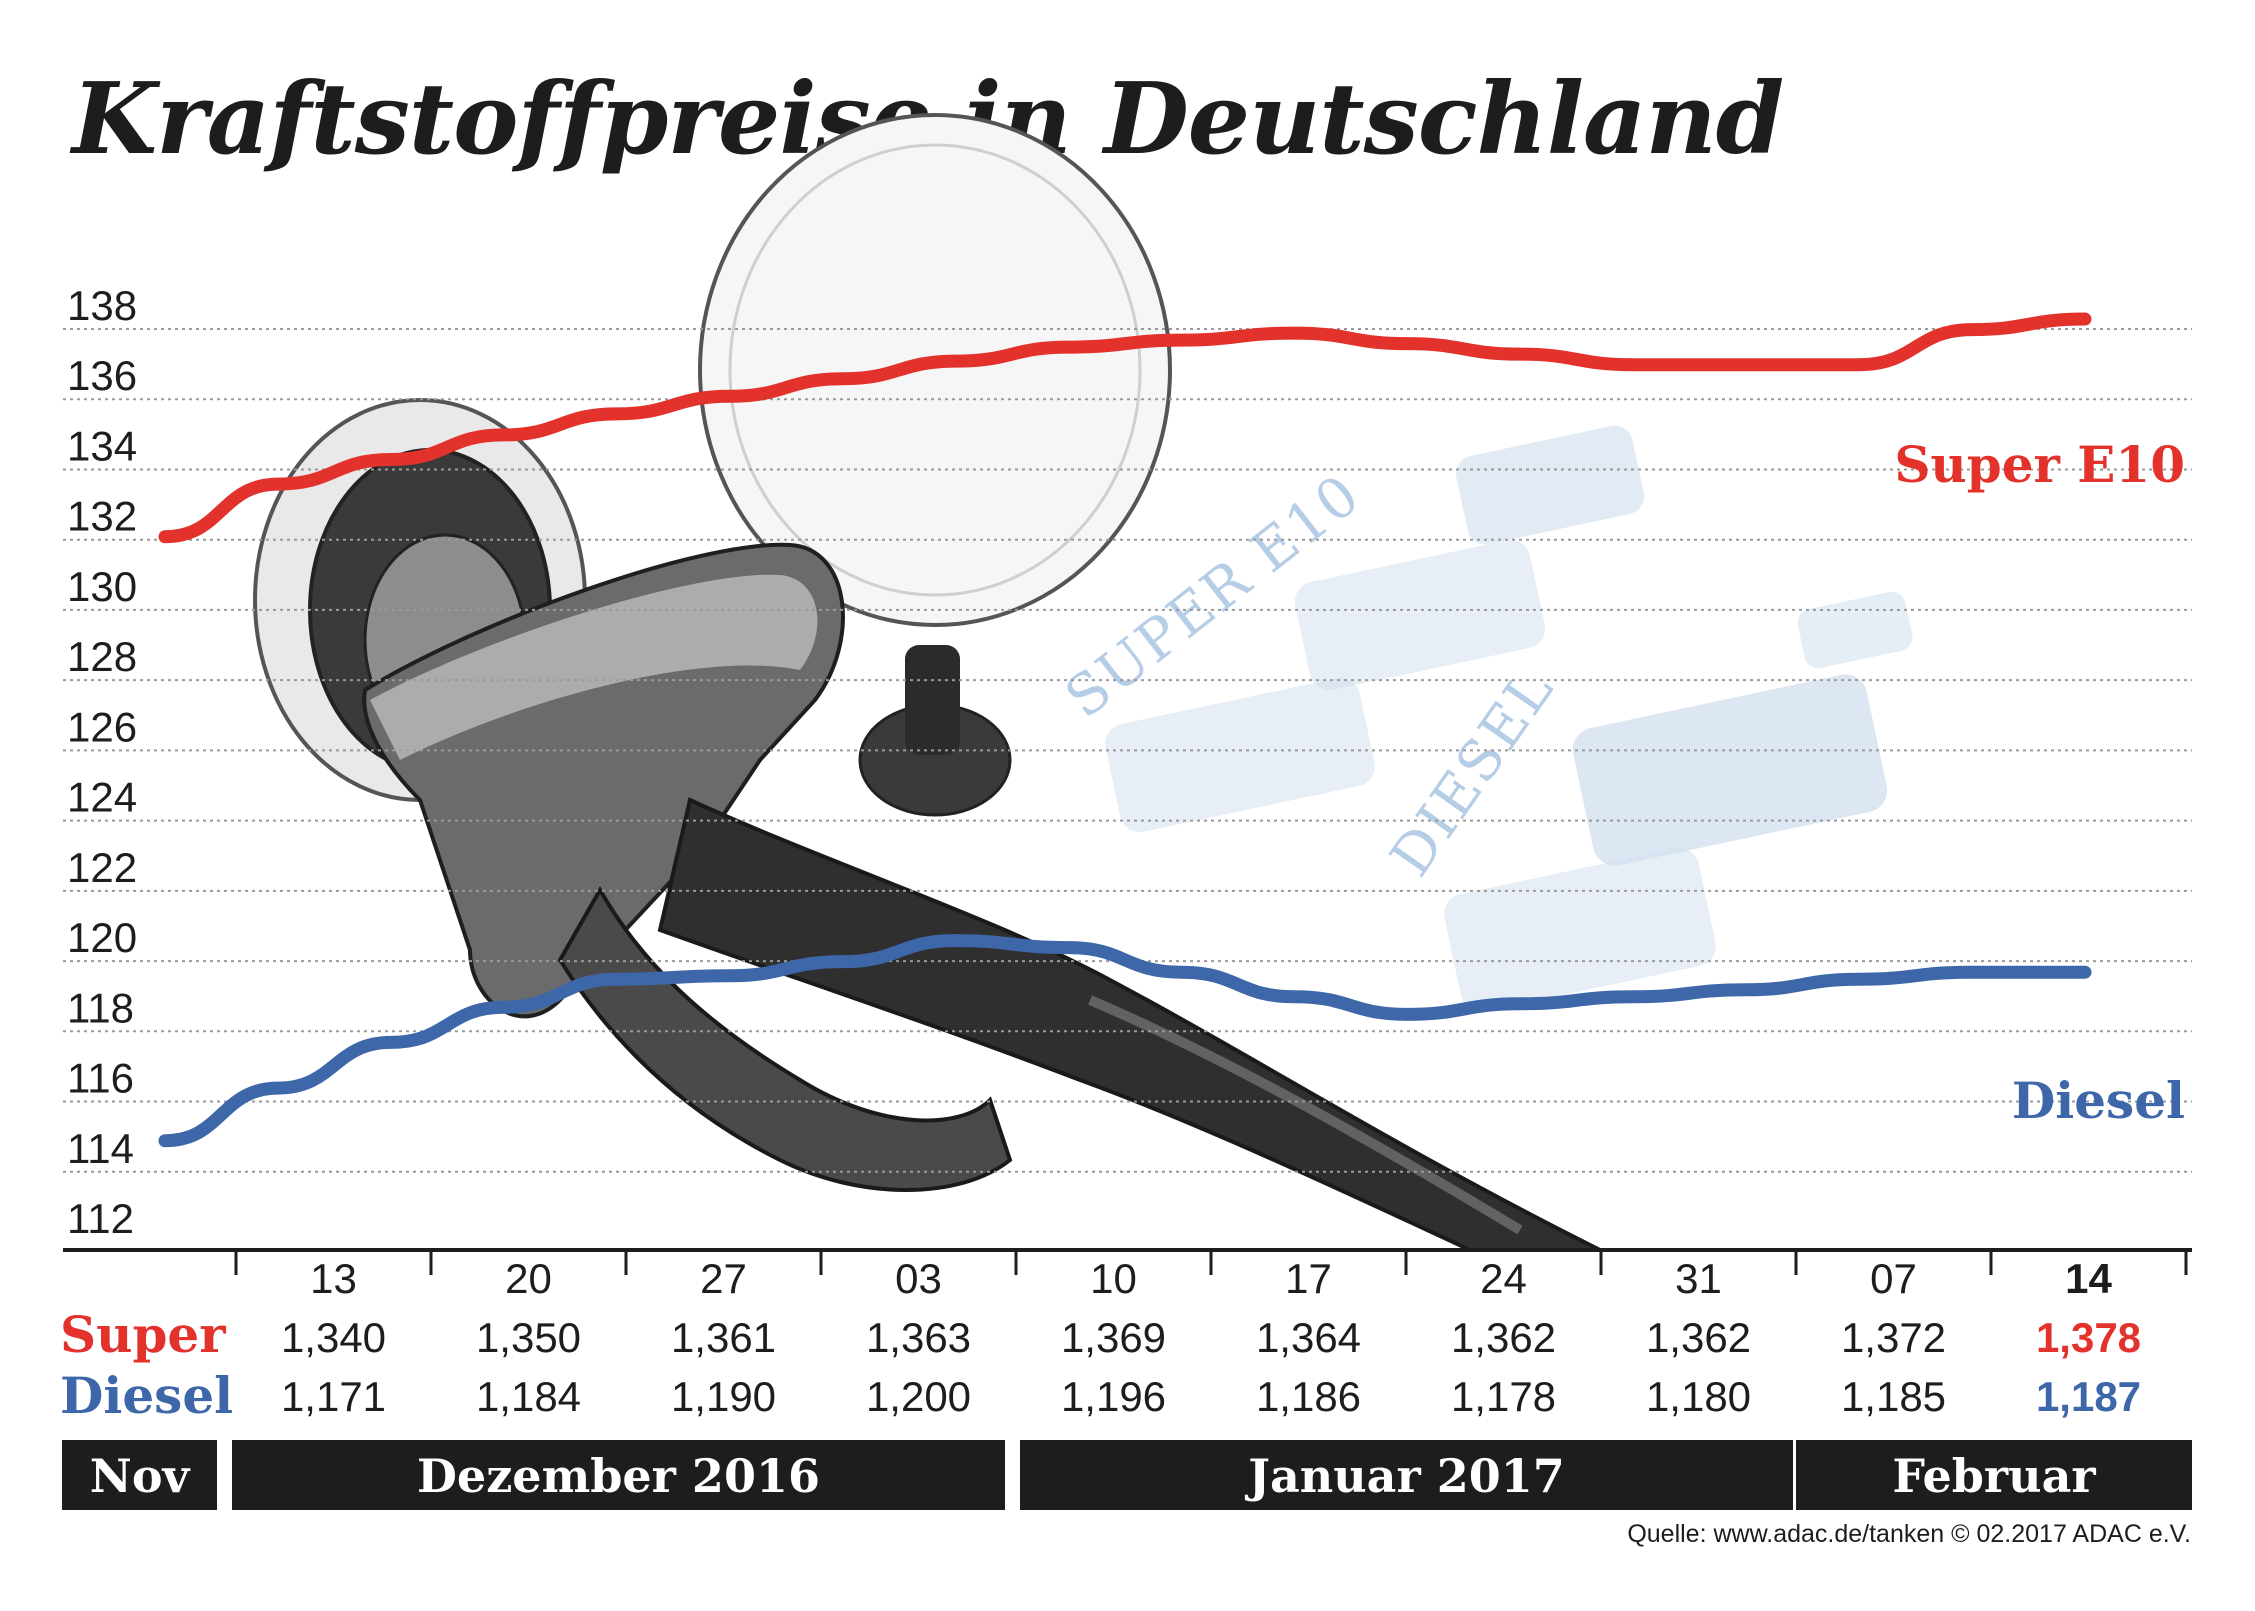 The width and height of the screenshot is (2255, 1611). What do you see at coordinates (528, 1278) in the screenshot?
I see `x-tick-label: 20` at bounding box center [528, 1278].